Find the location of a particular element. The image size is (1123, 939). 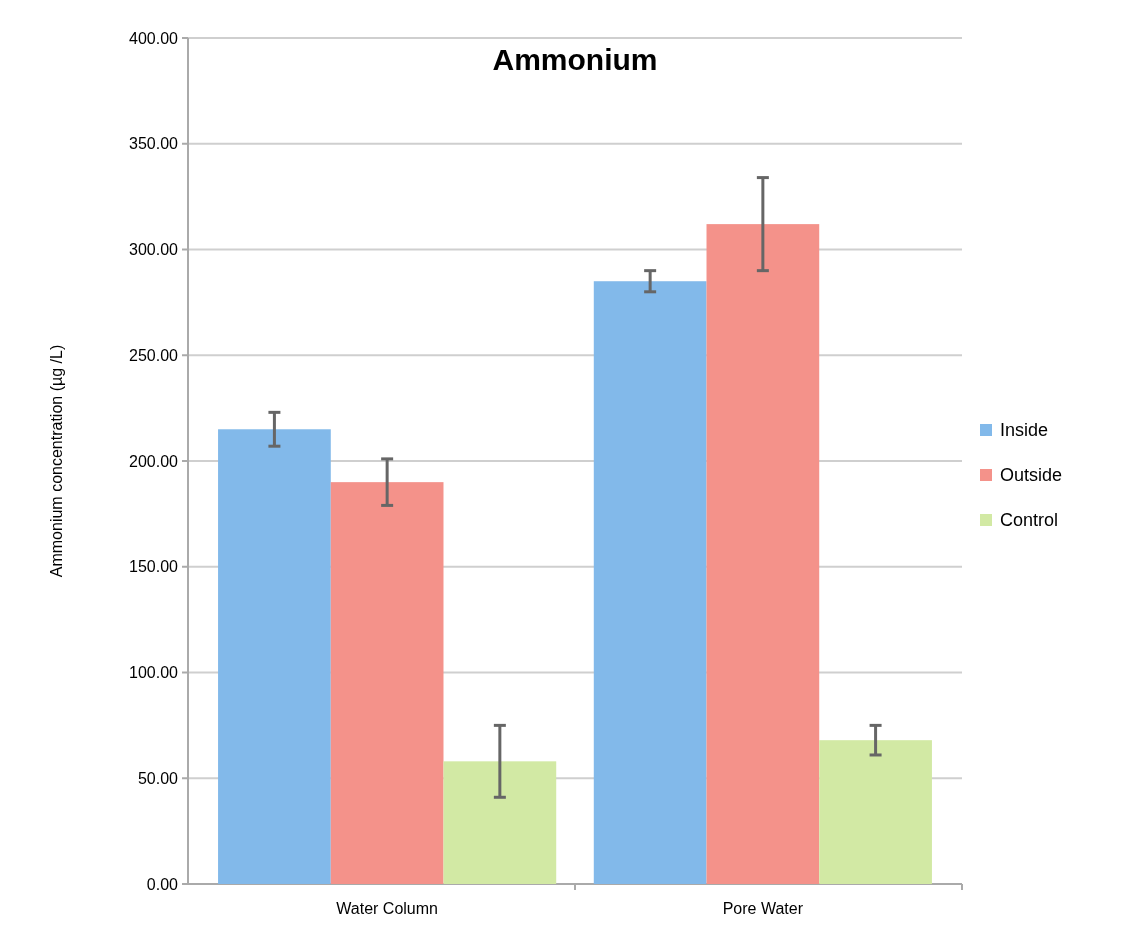

legend-label: Outside is located at coordinates (1031, 475).